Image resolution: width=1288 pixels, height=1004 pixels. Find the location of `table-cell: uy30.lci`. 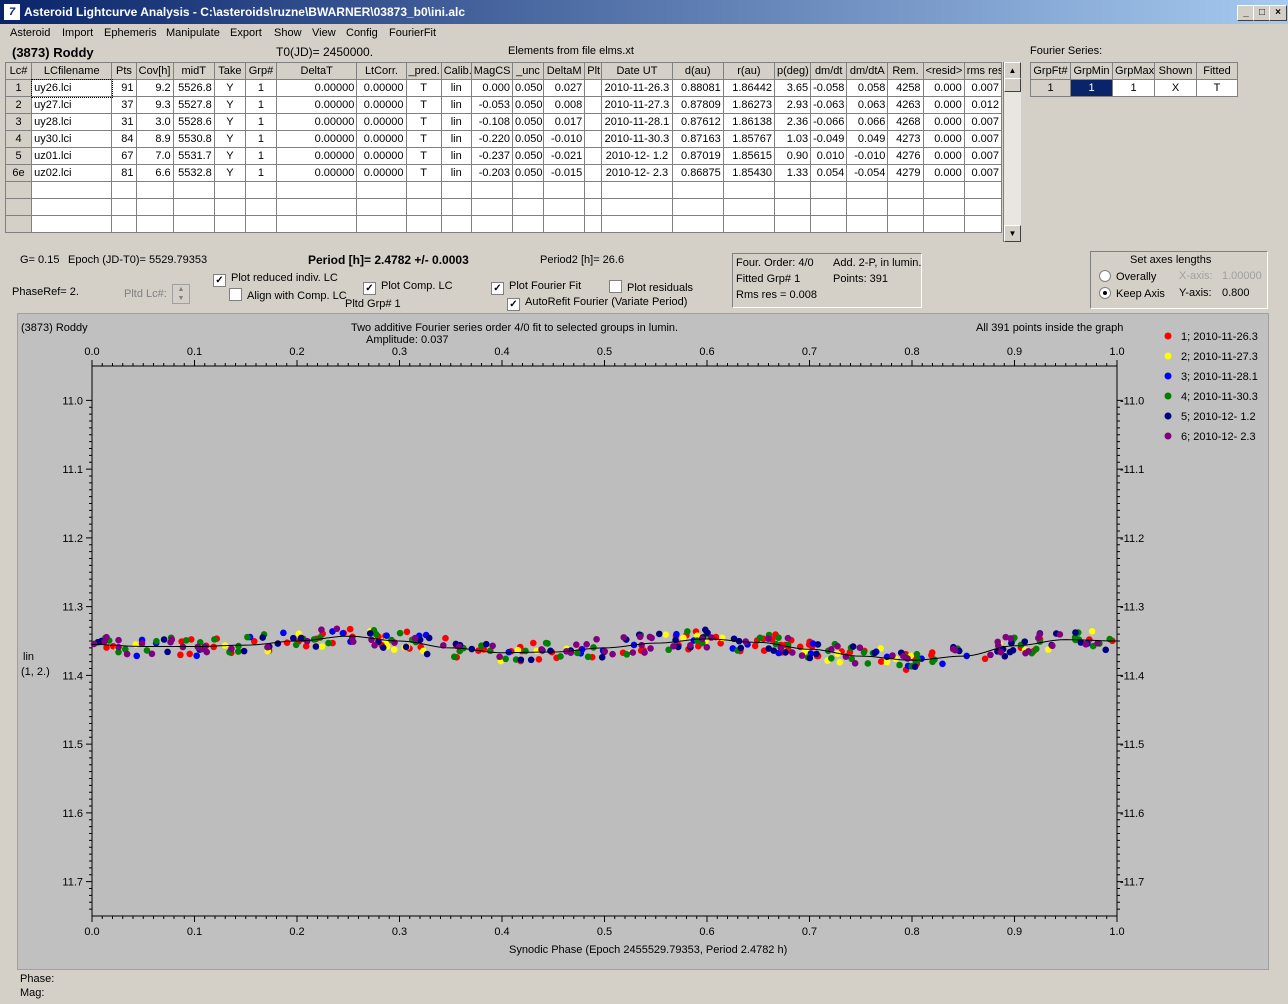

table-cell: uy30.lci is located at coordinates (72, 139).